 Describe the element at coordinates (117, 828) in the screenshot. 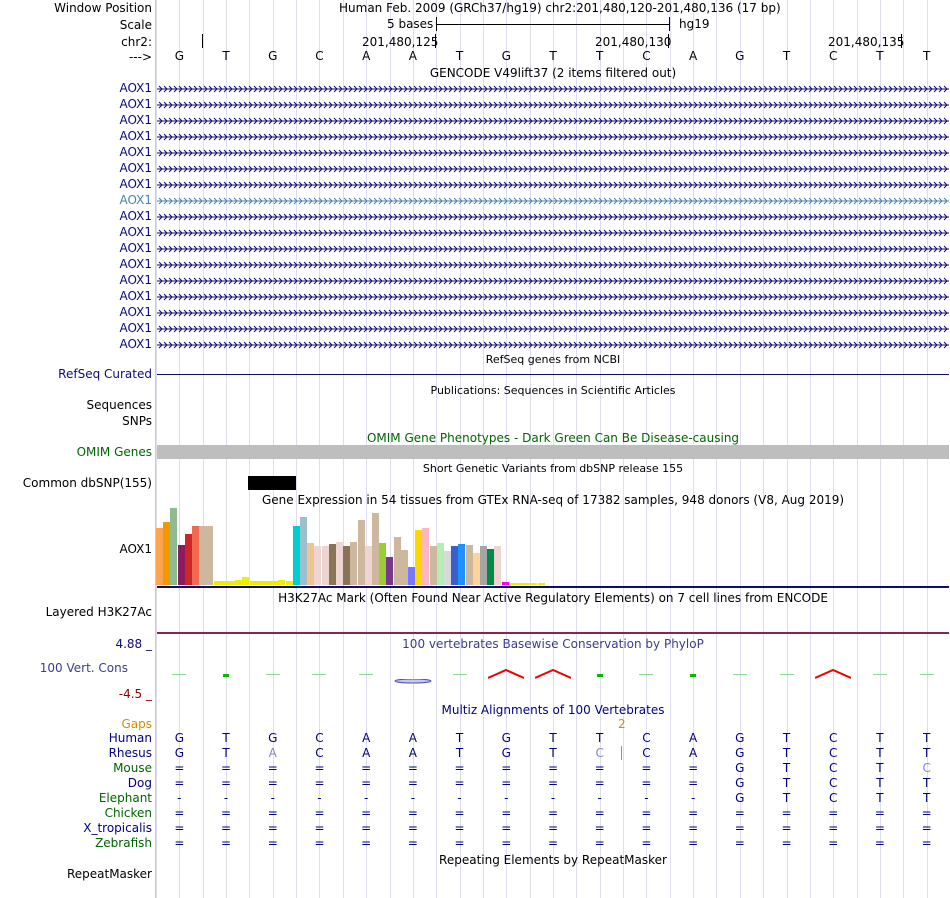

I see `multiz-species-label: X_tropicalis` at that location.